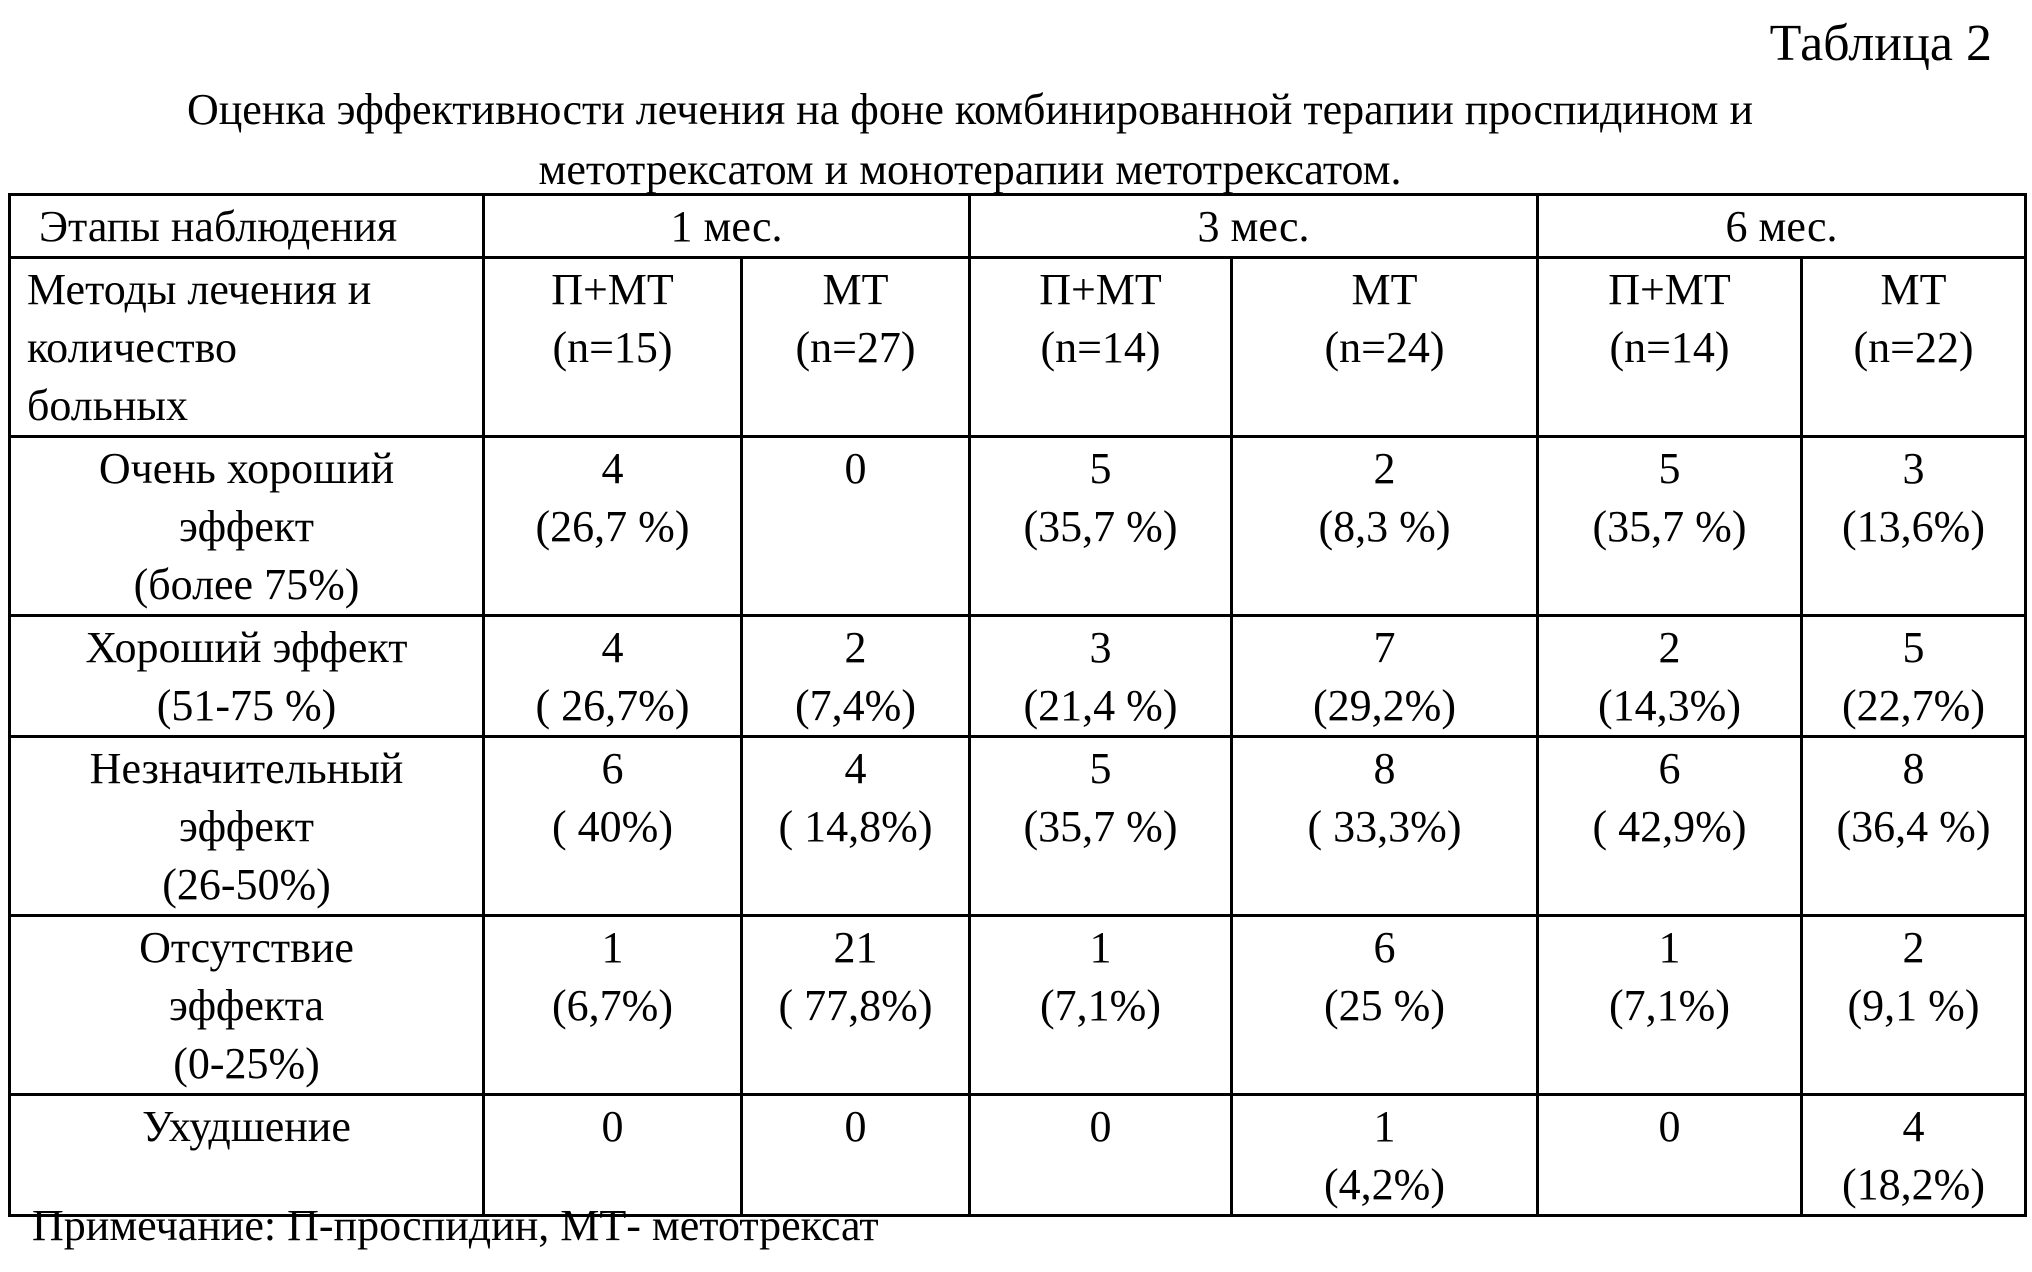  I want to click on group-n: (n=27), so click(855, 348).